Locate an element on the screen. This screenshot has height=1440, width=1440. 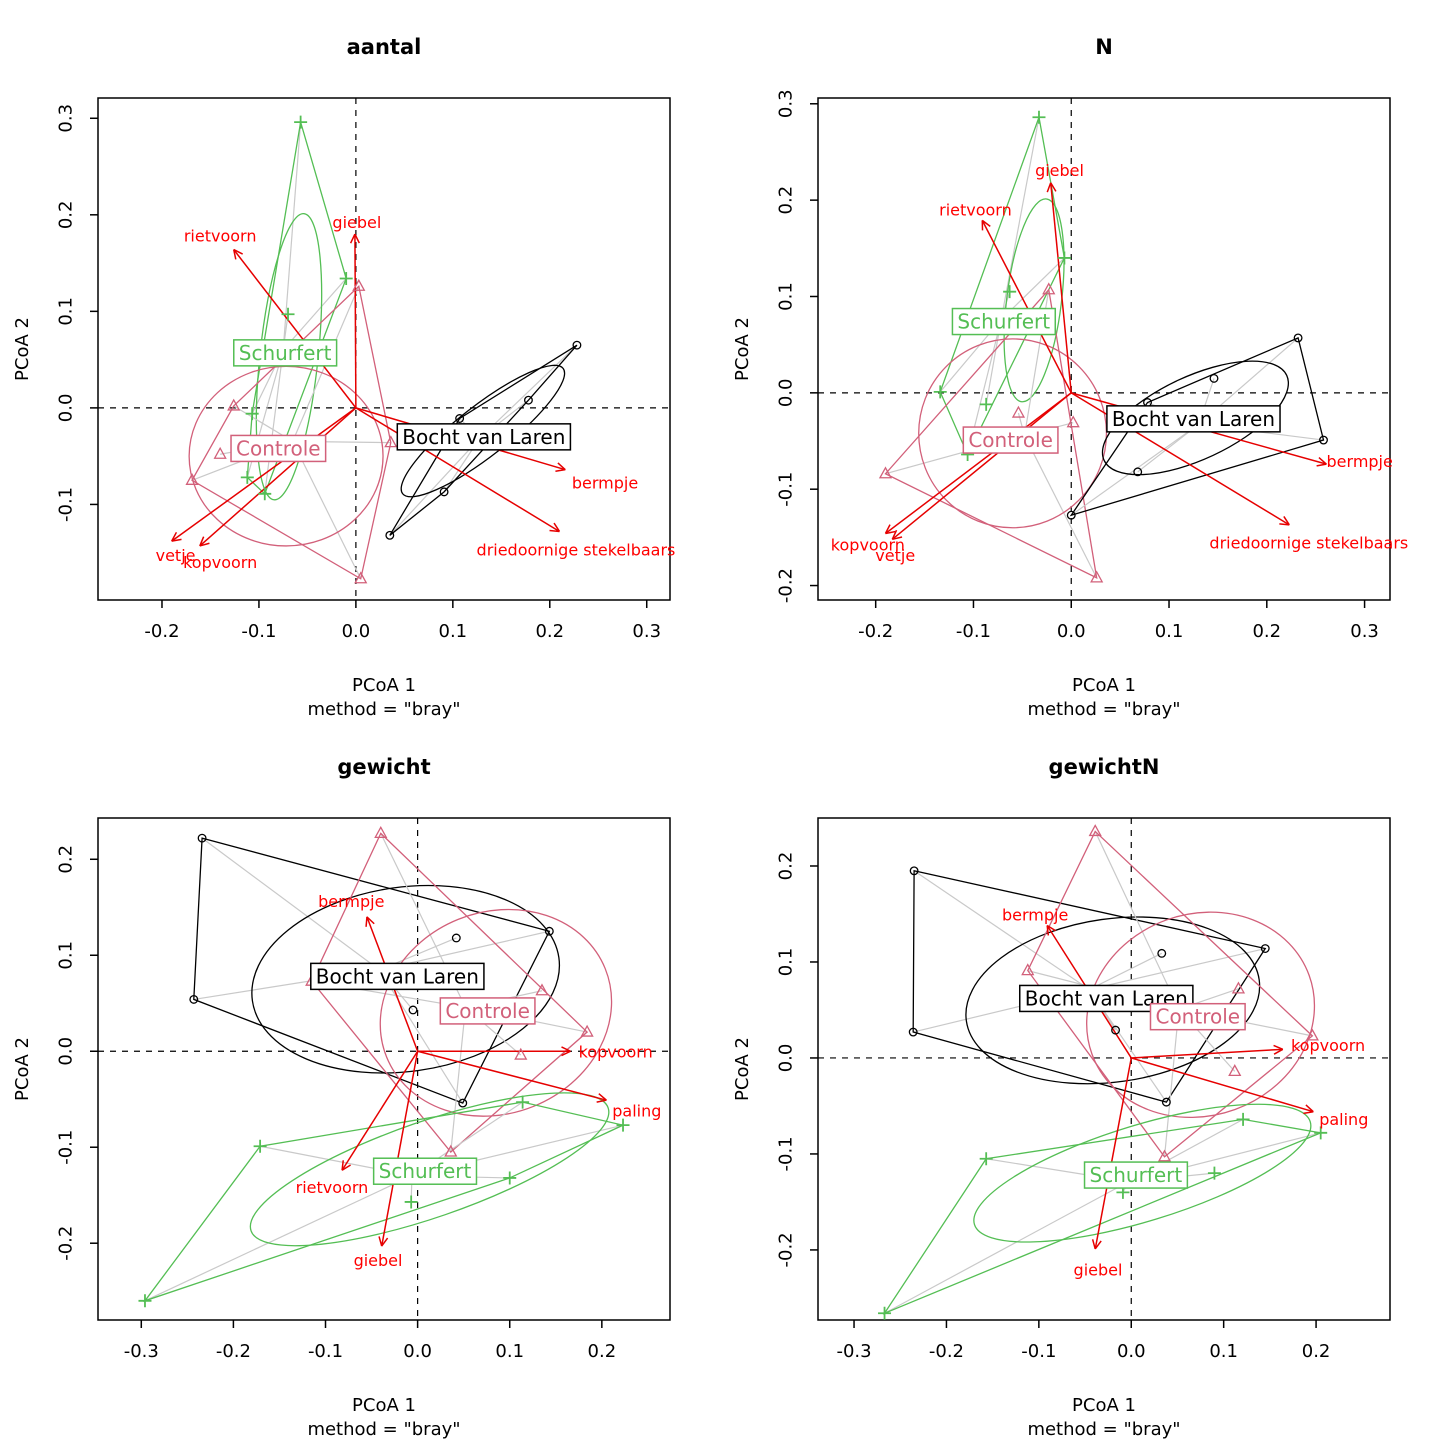
x-tick-label: 0.0 is located at coordinates (417, 1351).